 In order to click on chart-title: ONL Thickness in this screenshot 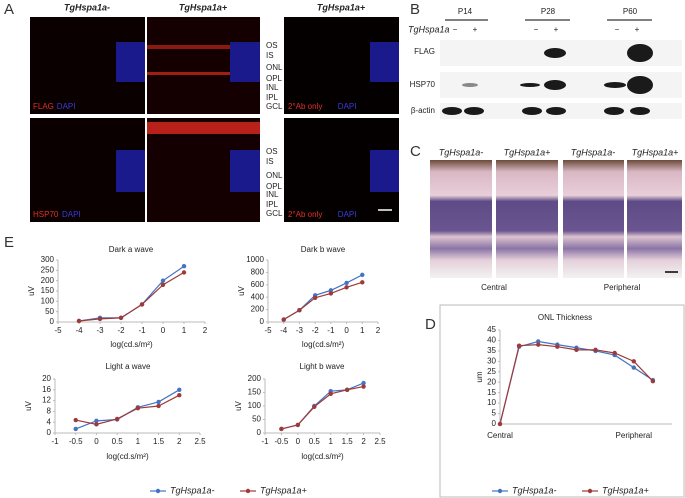, I will do `click(565, 317)`.